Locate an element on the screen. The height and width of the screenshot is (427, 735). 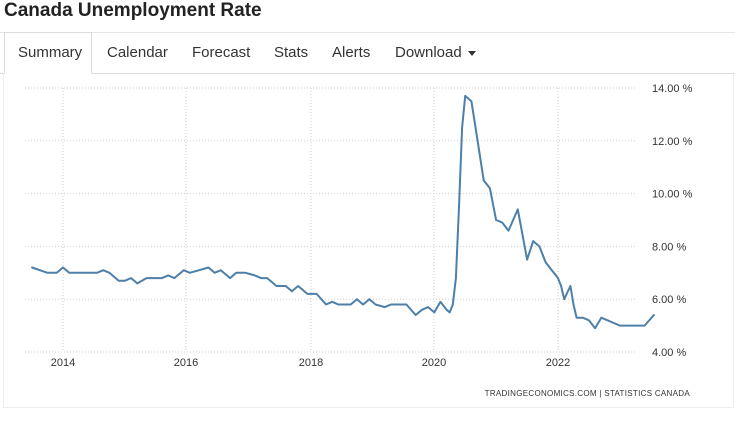
y-tick-label: 14.00 % is located at coordinates (672, 89).